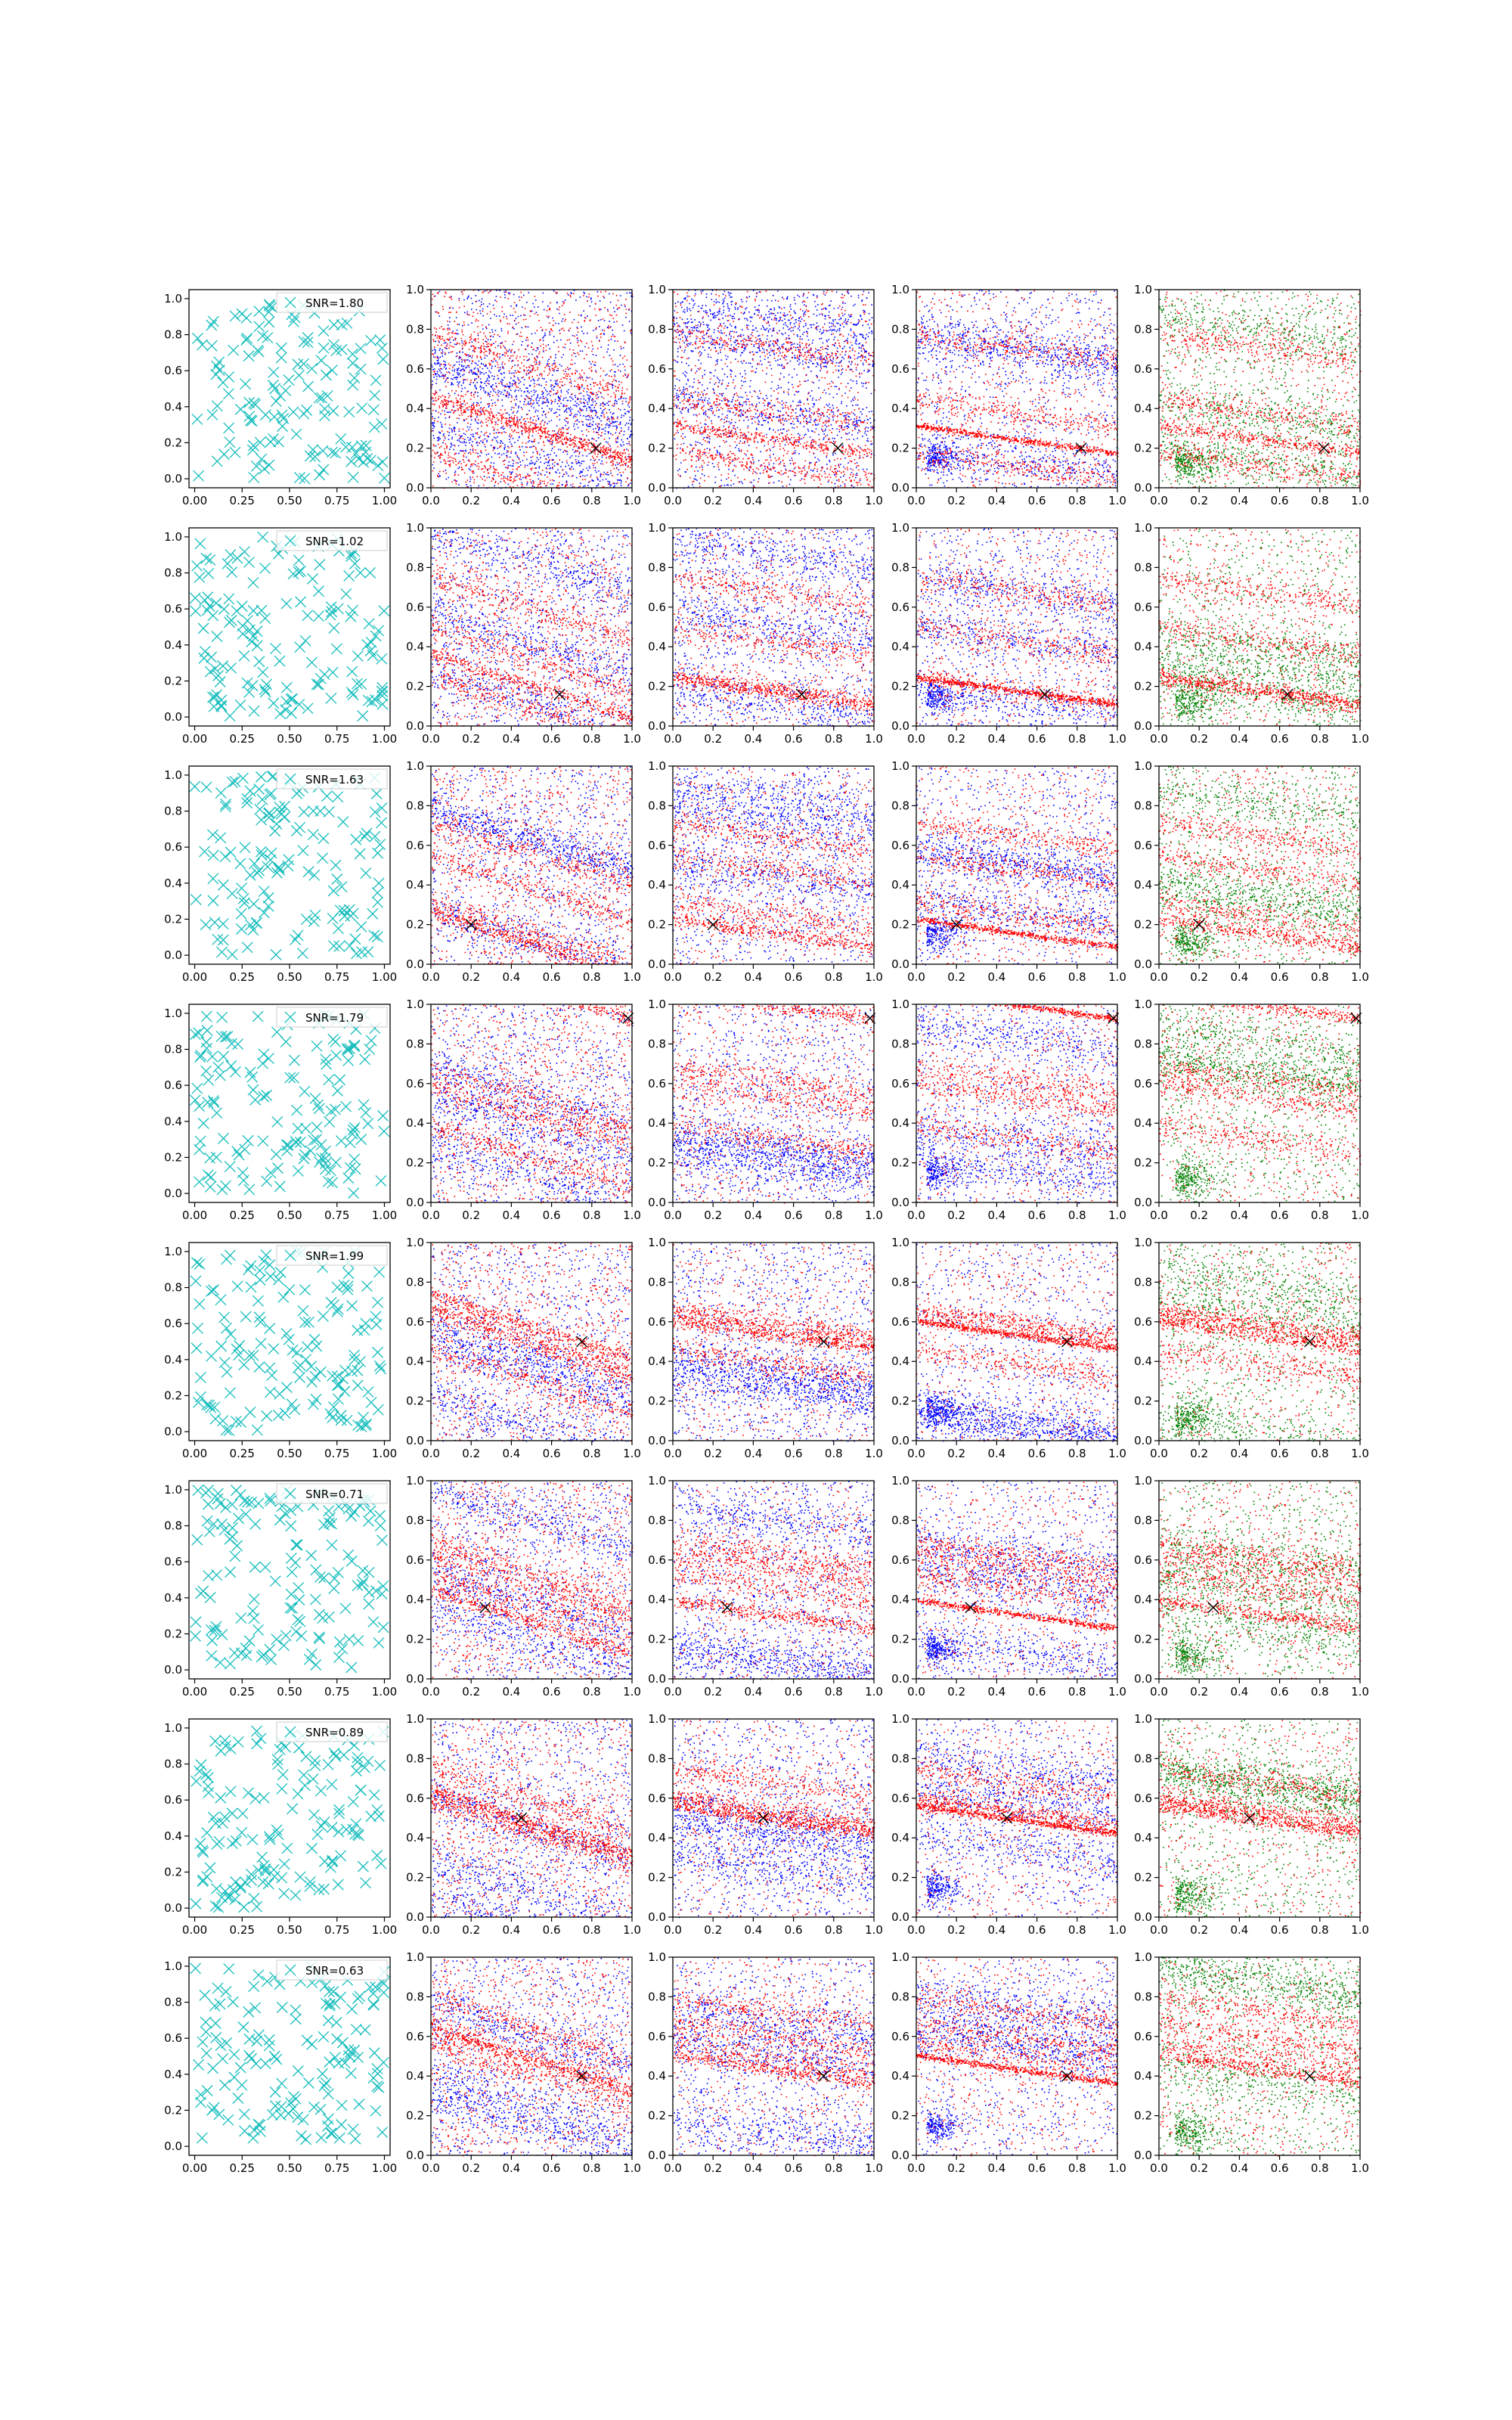  Describe the element at coordinates (384, 739) in the screenshot. I see `x-tick-label: 1.00` at that location.